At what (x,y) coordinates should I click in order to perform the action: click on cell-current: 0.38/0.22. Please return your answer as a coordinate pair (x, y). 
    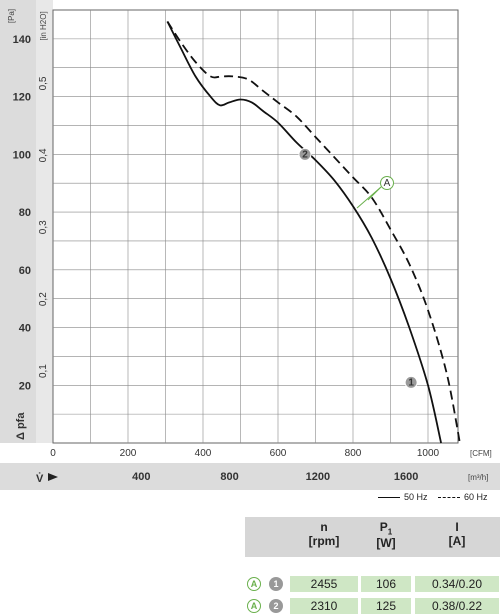
    Looking at the image, I should click on (457, 606).